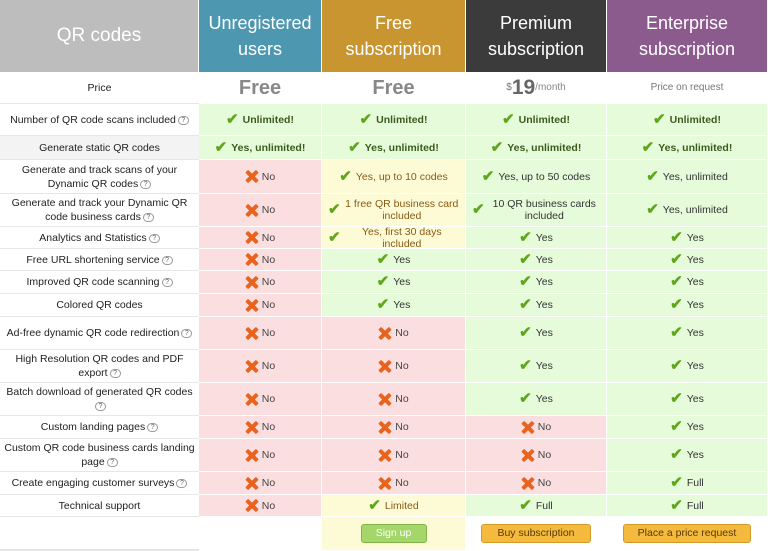 The height and width of the screenshot is (551, 768). I want to click on feature-label-text: High Resolution QR codes and PDF export, so click(99, 366).